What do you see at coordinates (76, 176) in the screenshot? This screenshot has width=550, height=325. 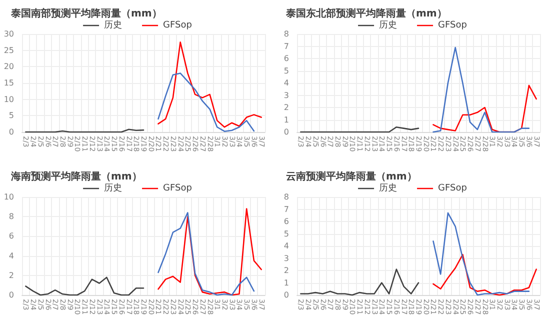 I see `chart-title: 海南预测平均降雨量（mm）` at bounding box center [76, 176].